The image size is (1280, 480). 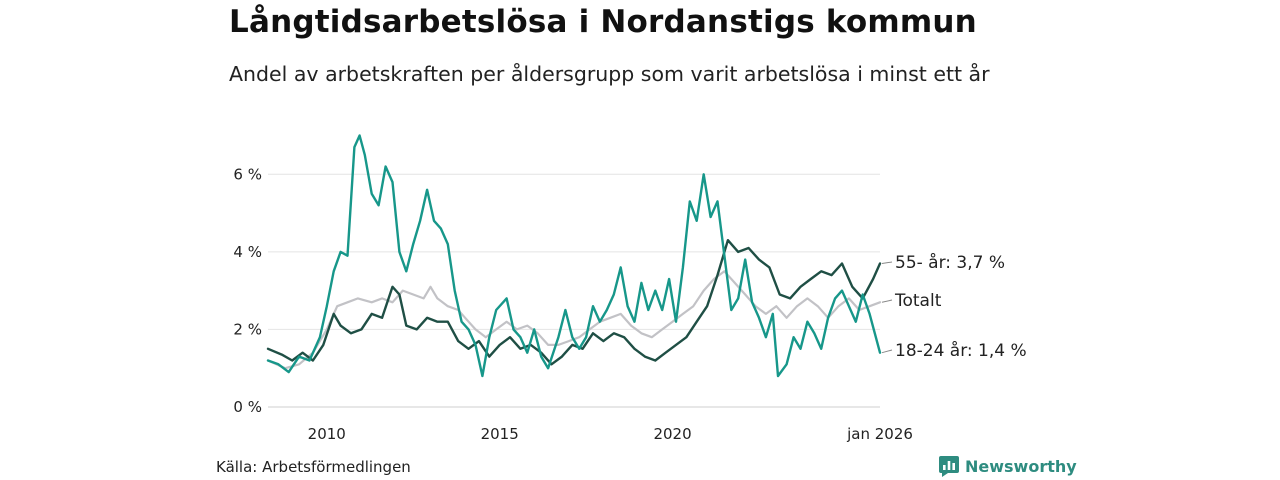 What do you see at coordinates (672, 434) in the screenshot?
I see `x-tick-label: 2020` at bounding box center [672, 434].